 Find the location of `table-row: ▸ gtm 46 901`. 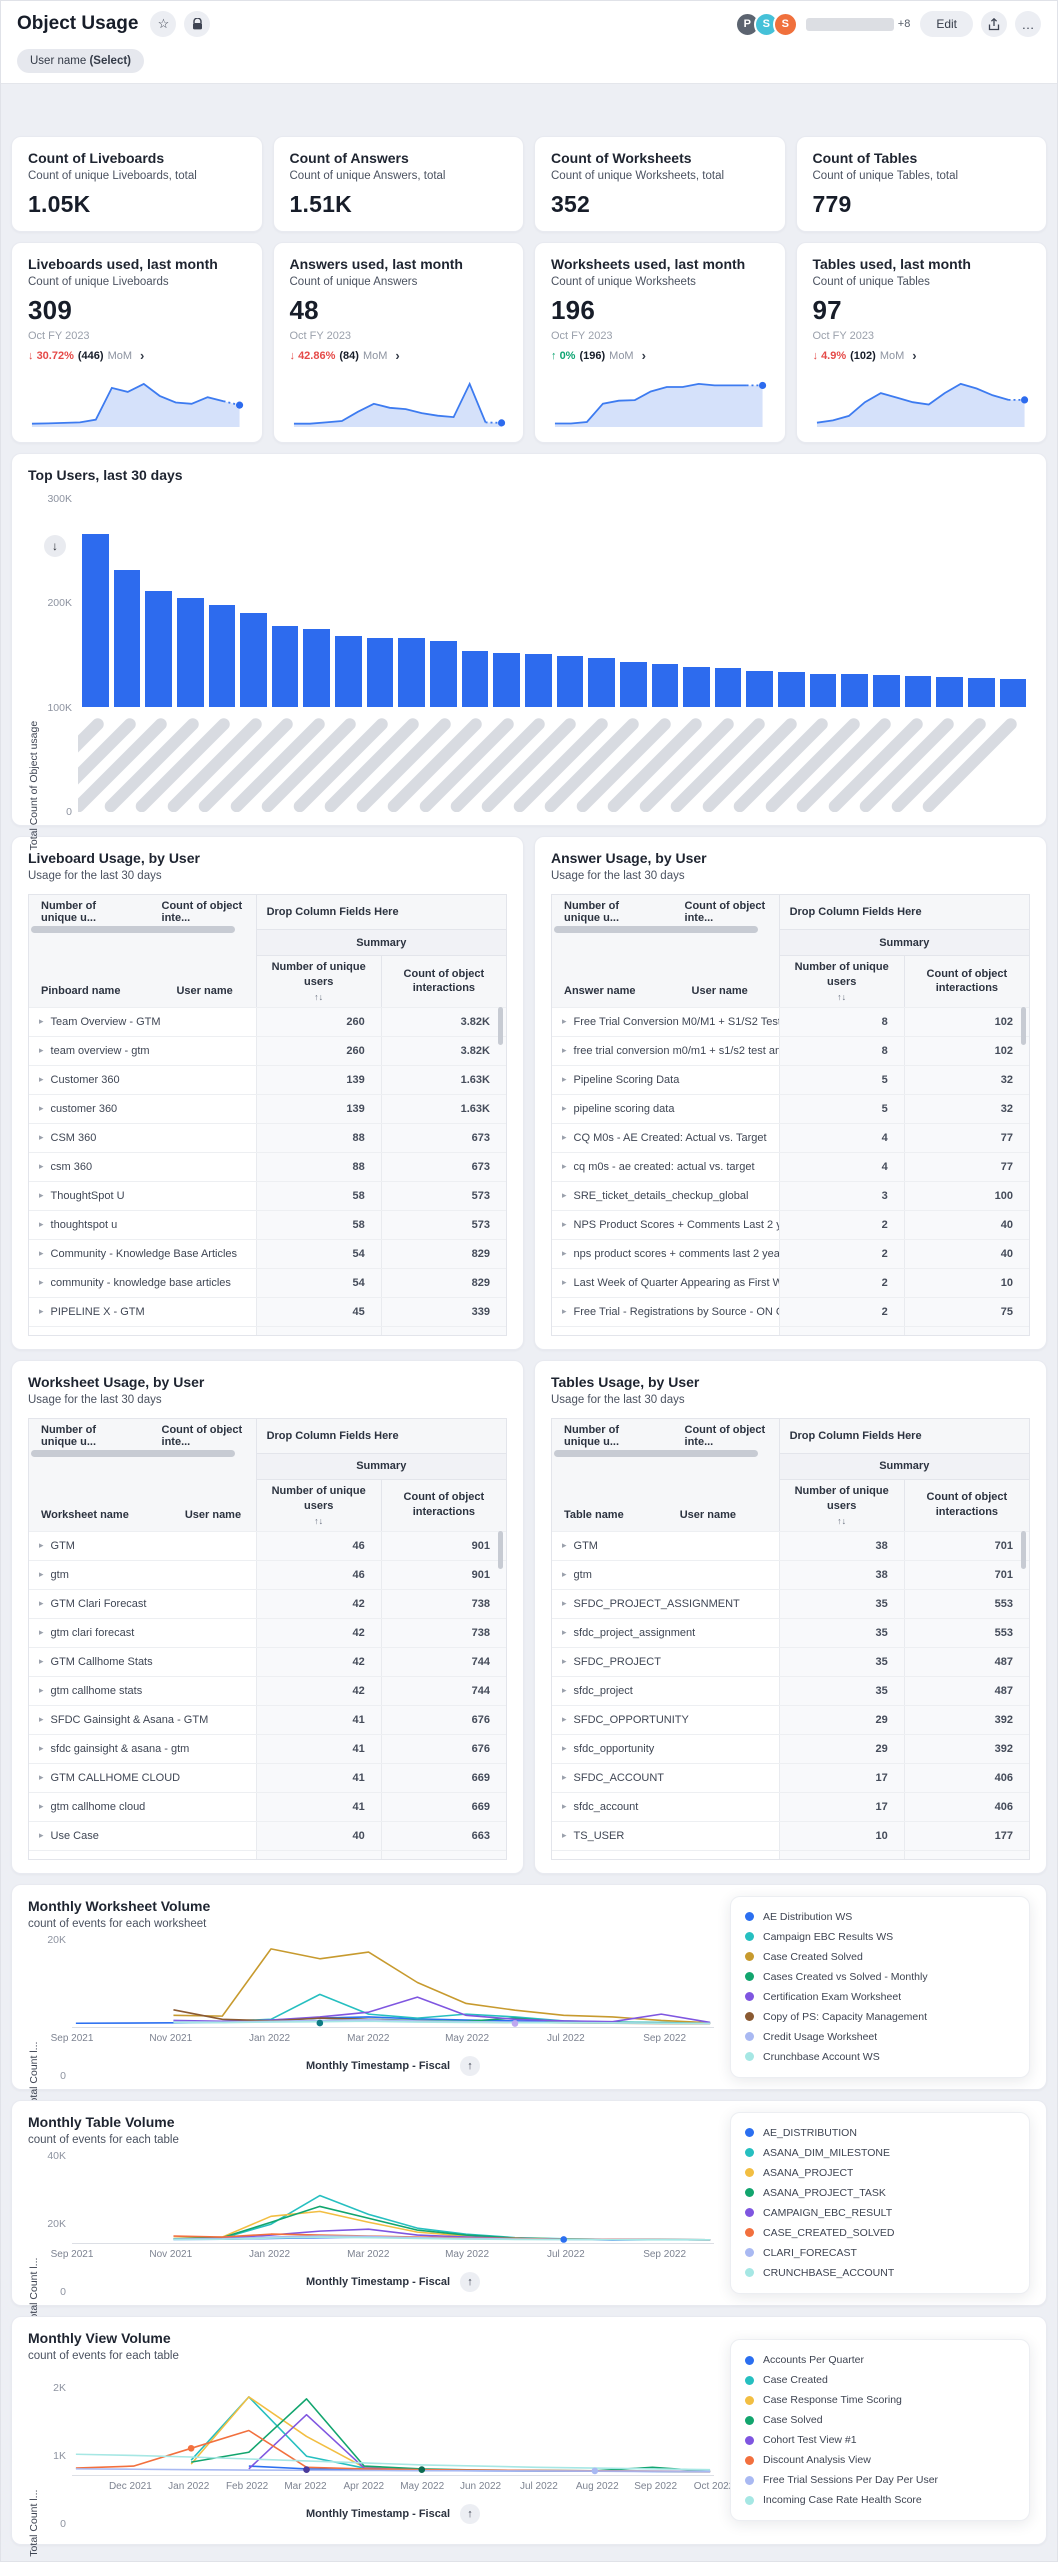

table-row: ▸ gtm 46 901 is located at coordinates (267, 1574).